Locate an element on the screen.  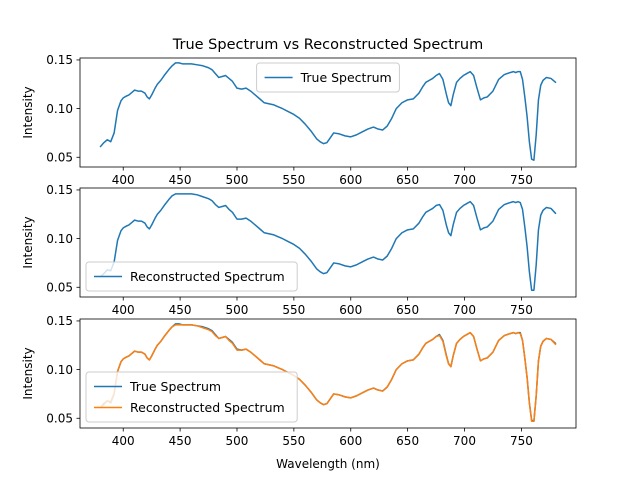
legend: Reconstructed Spectrum is located at coordinates (191, 276).